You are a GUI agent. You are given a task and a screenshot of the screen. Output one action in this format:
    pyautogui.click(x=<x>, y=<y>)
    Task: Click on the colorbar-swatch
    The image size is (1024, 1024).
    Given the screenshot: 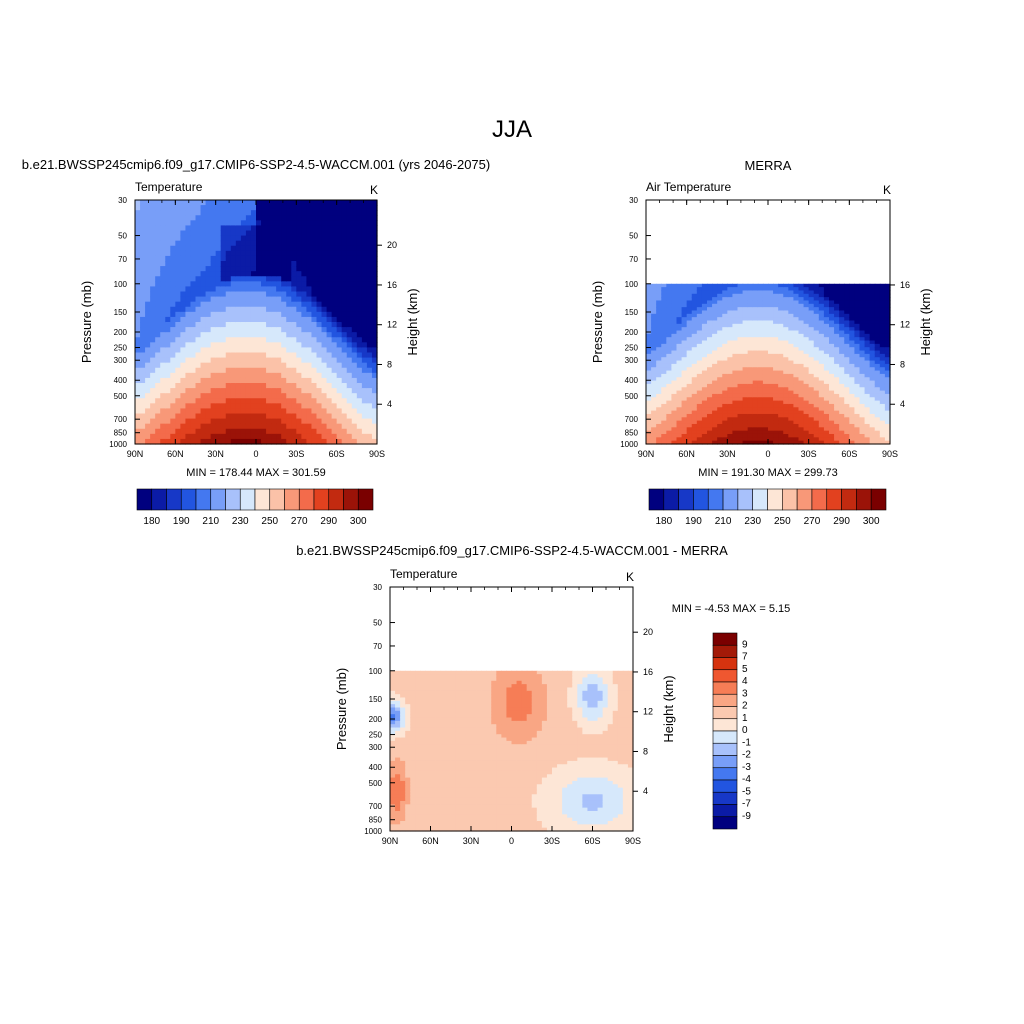 What is the action you would take?
    pyautogui.click(x=306, y=499)
    